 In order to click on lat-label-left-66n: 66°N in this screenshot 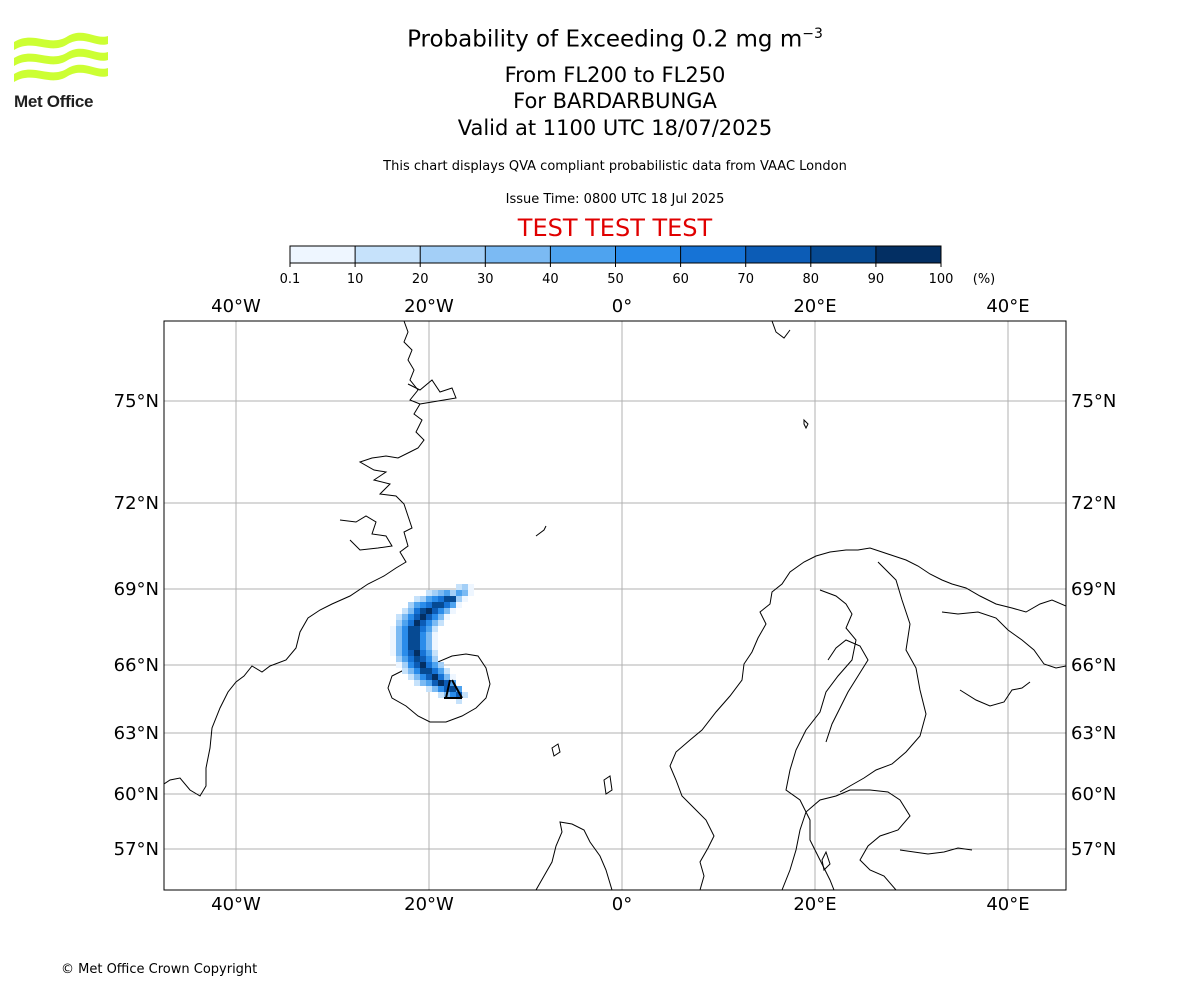, I will do `click(136, 665)`.